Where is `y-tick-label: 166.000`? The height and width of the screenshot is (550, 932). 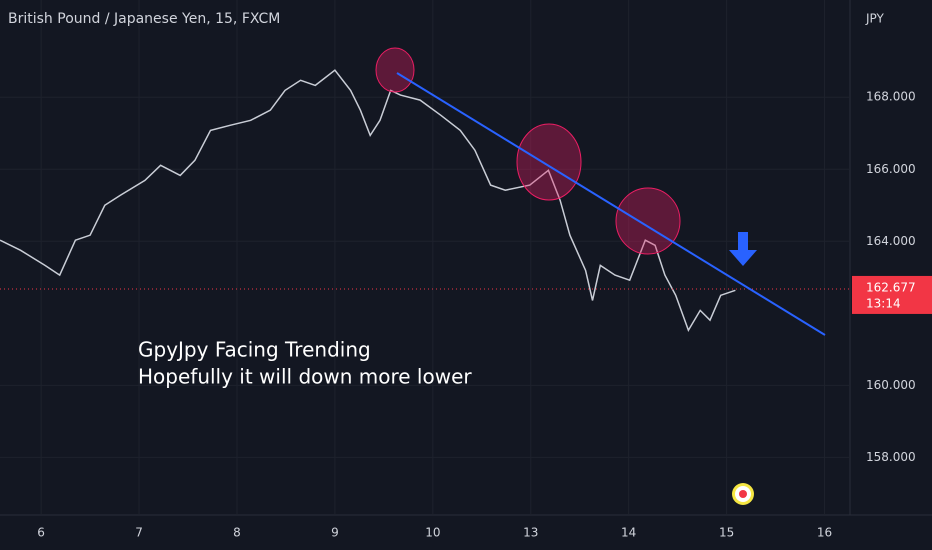 y-tick-label: 166.000 is located at coordinates (891, 169).